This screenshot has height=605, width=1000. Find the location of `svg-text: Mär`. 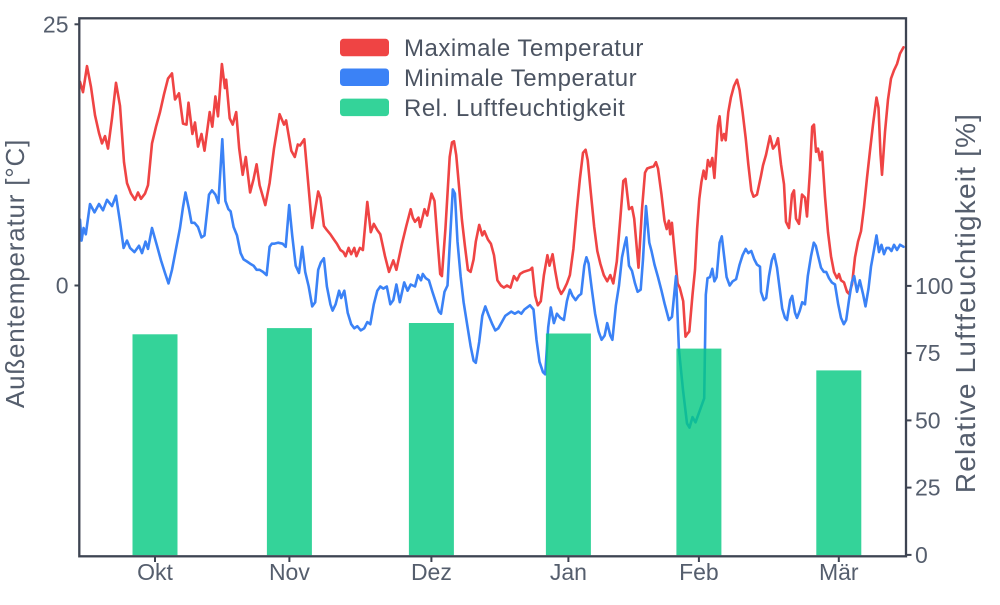

svg-text: Mär is located at coordinates (839, 572).